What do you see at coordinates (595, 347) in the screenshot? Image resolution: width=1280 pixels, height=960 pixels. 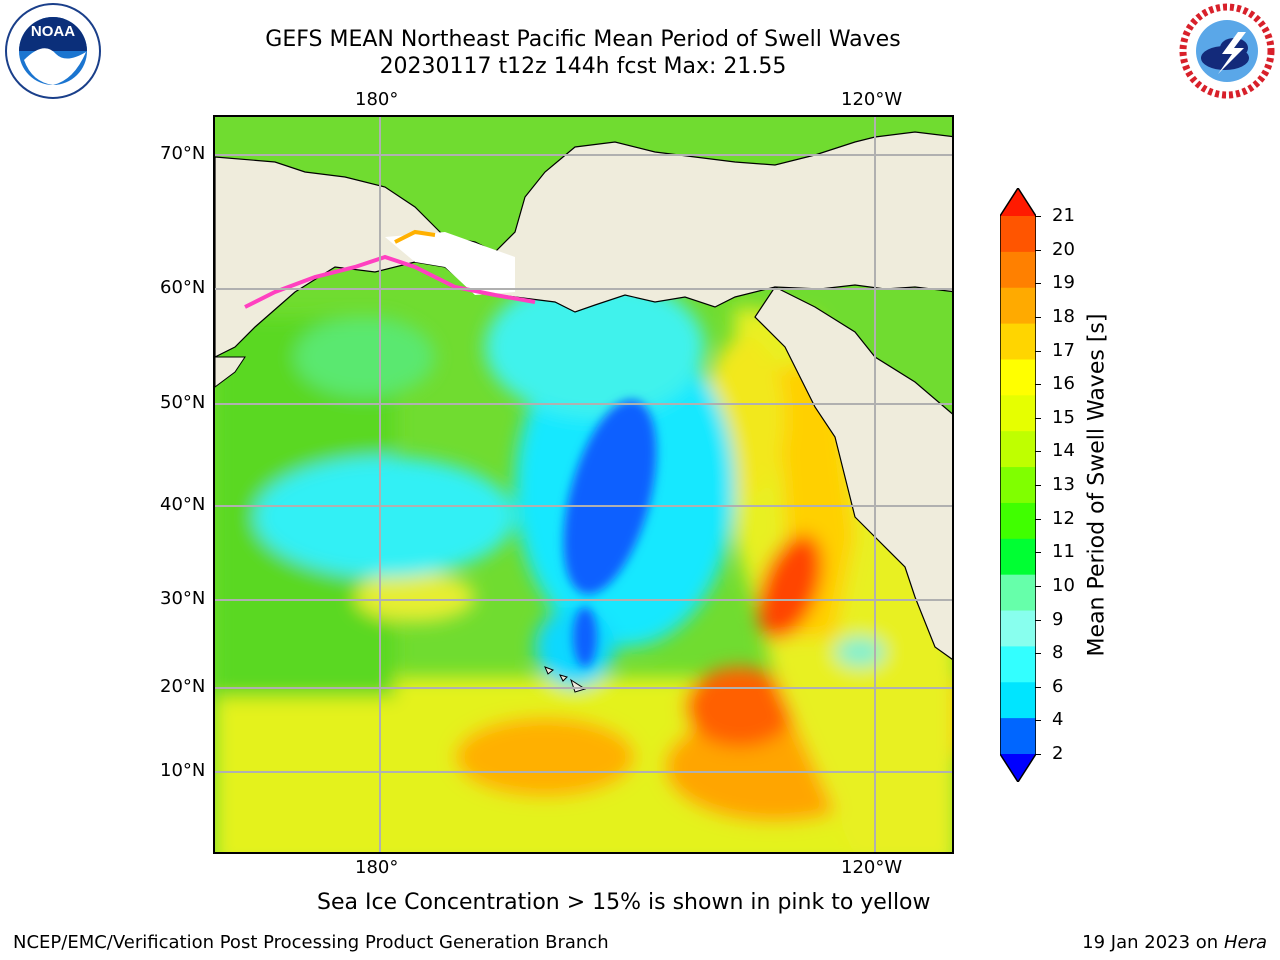 I see `field-cyan-north` at bounding box center [595, 347].